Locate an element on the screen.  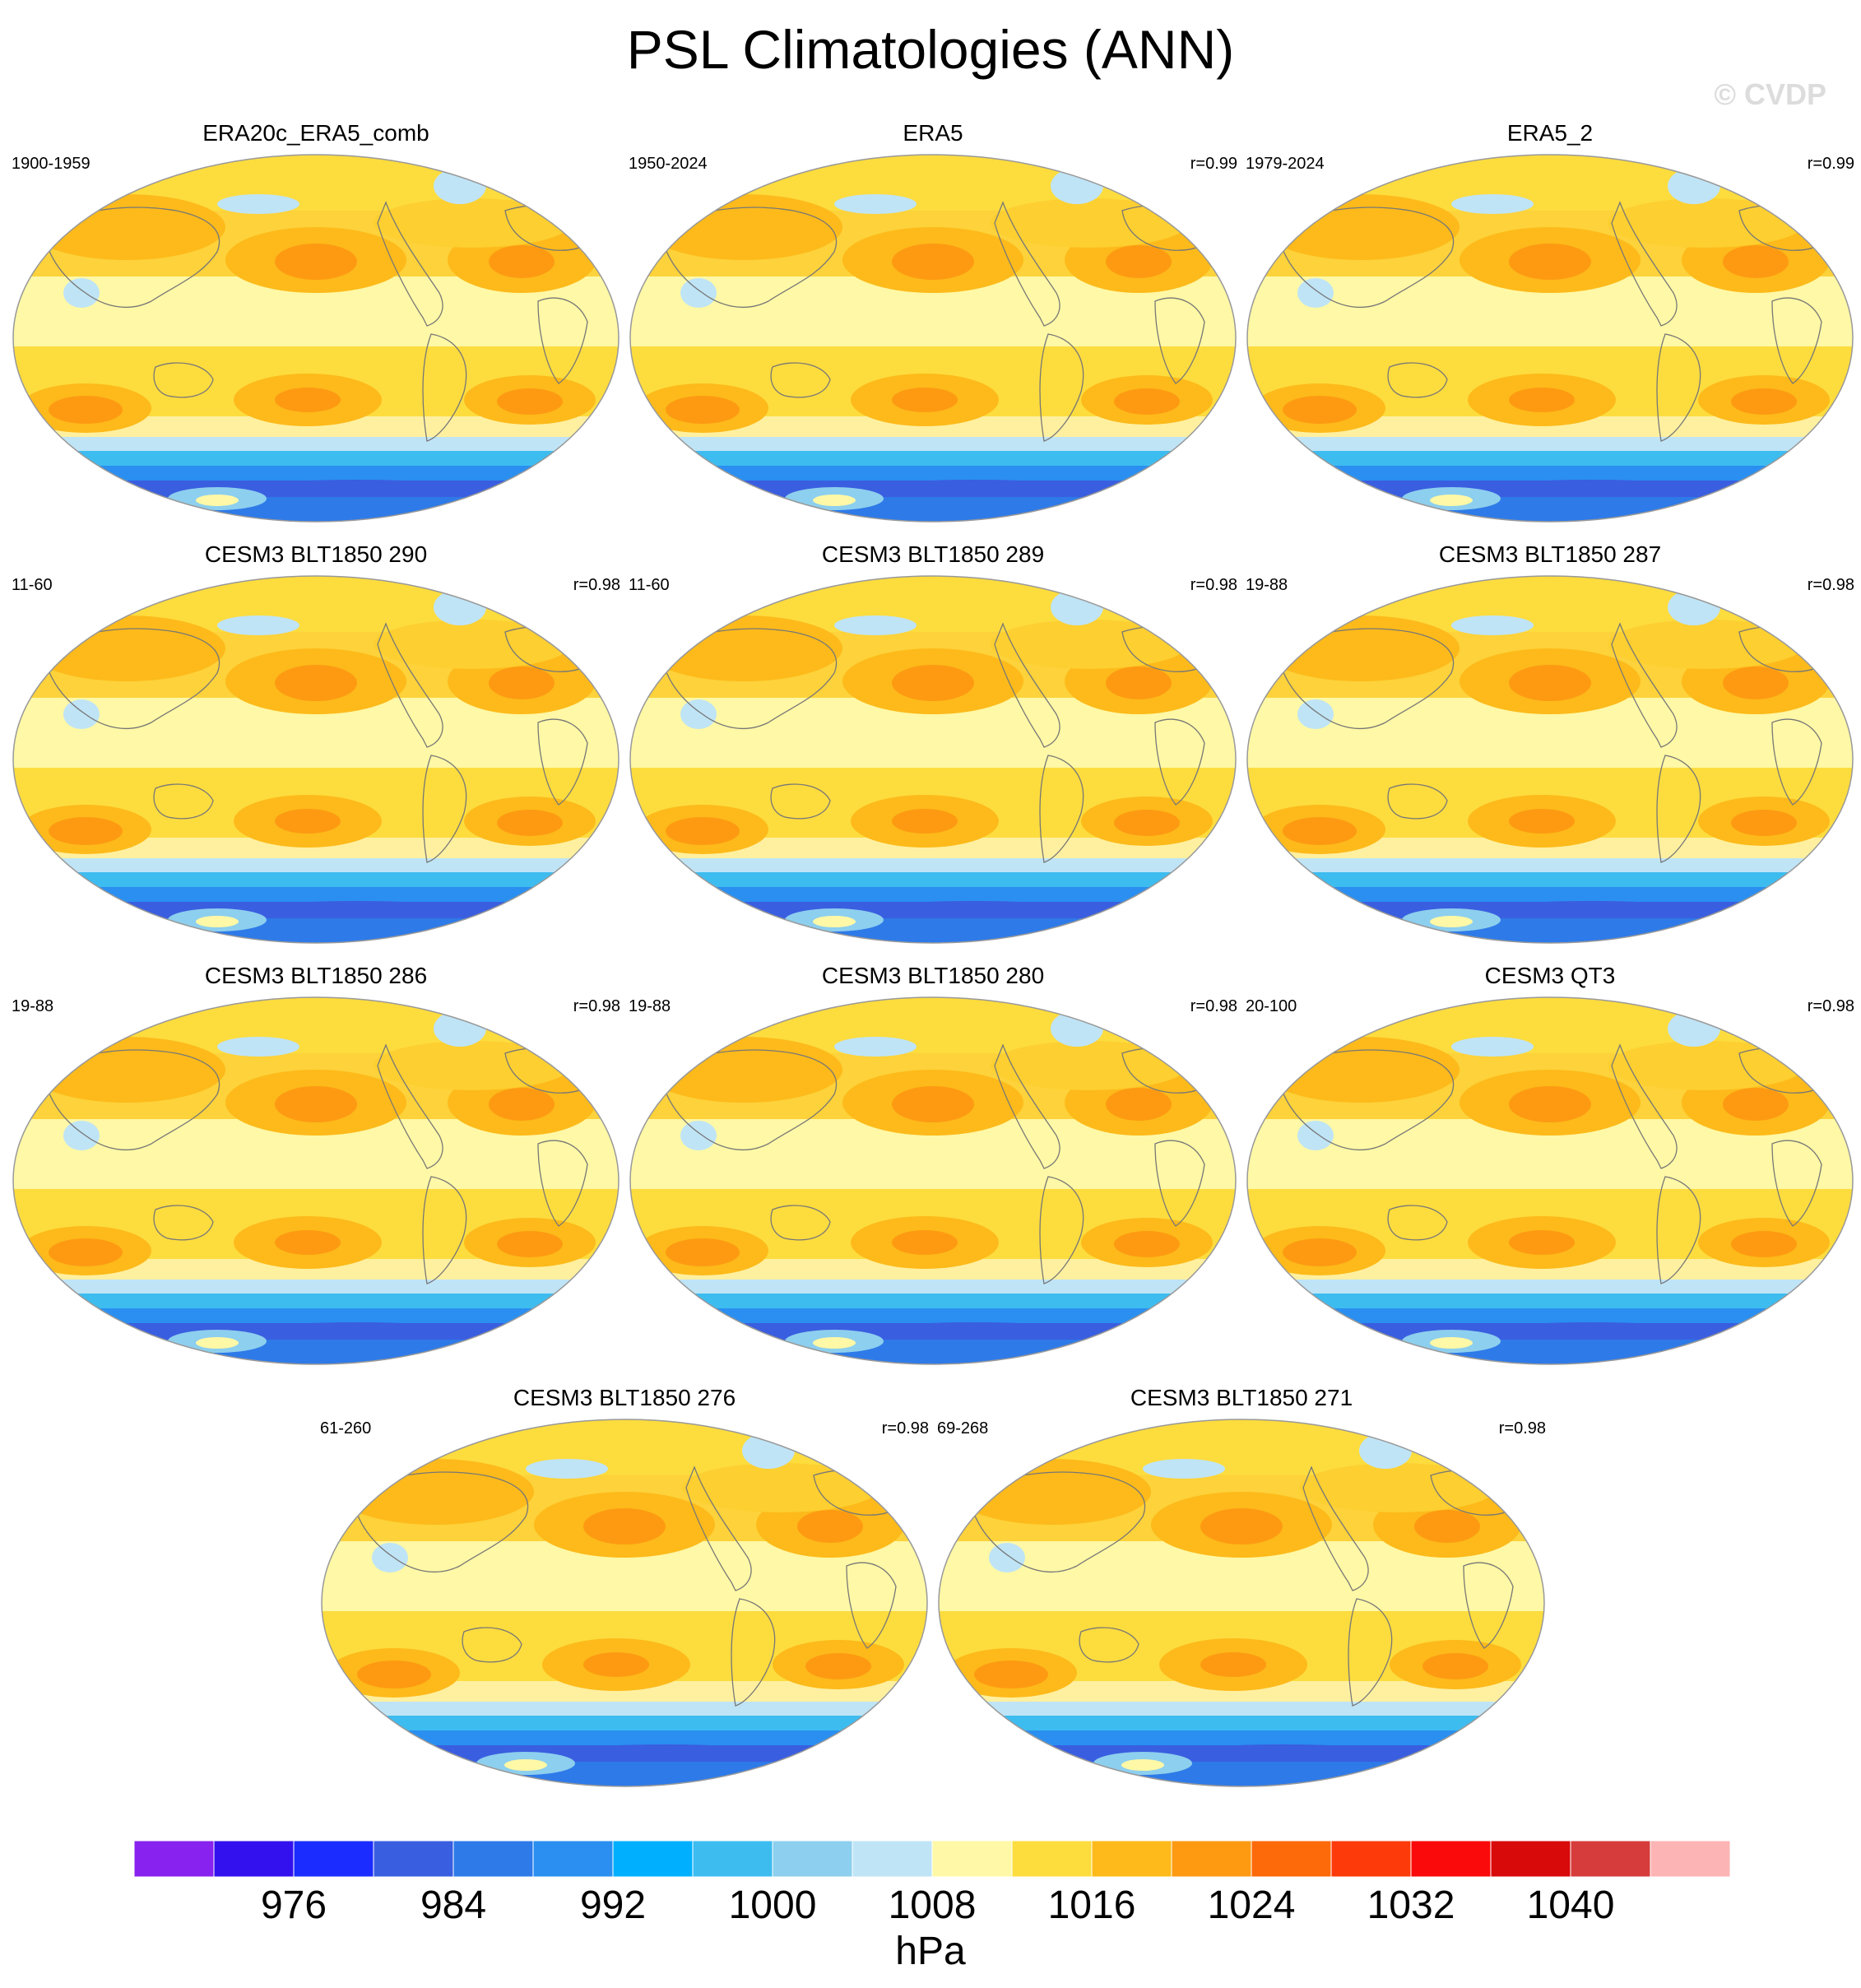
map-panel: ERA5_2 1979-2024 r=0.99 is located at coordinates (1550, 321).